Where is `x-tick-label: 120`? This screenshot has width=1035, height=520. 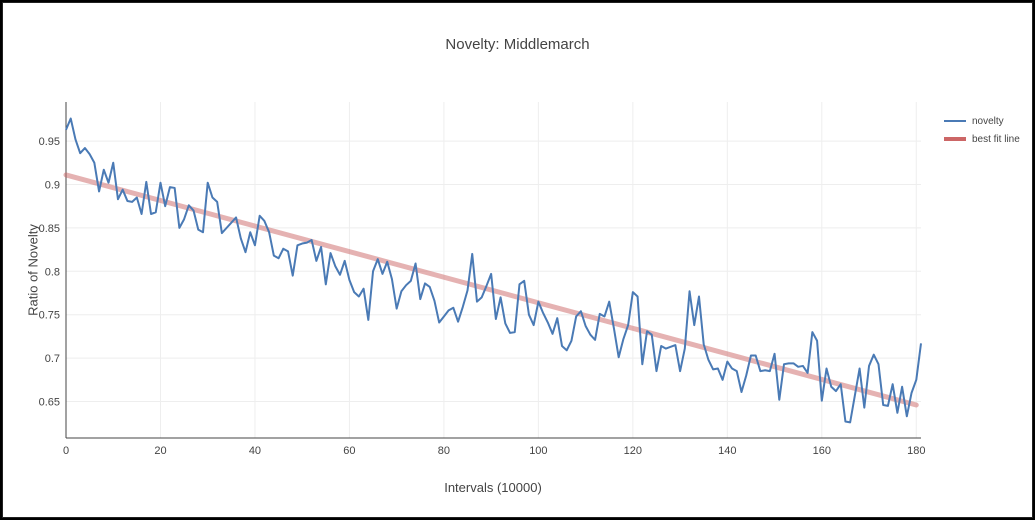 x-tick-label: 120 is located at coordinates (633, 451).